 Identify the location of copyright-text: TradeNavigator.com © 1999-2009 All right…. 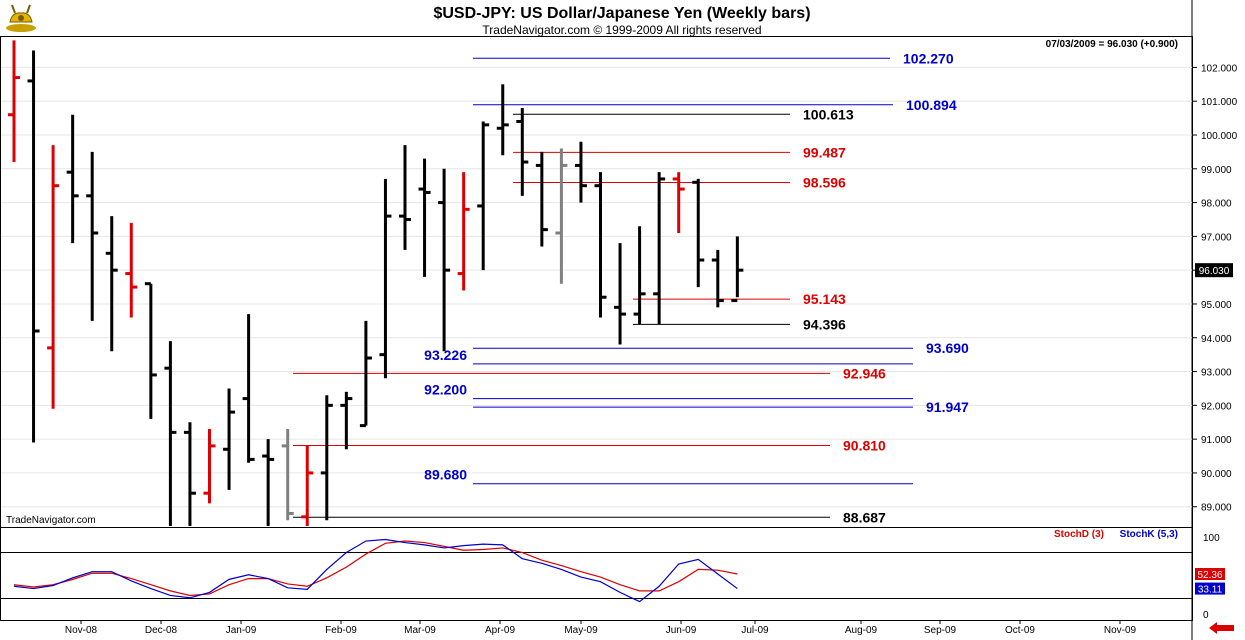
(621, 30).